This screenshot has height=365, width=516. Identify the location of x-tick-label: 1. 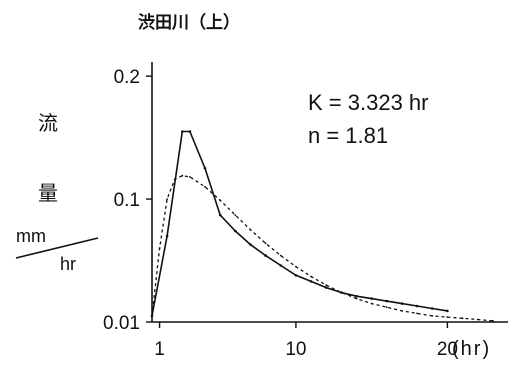
(159, 349).